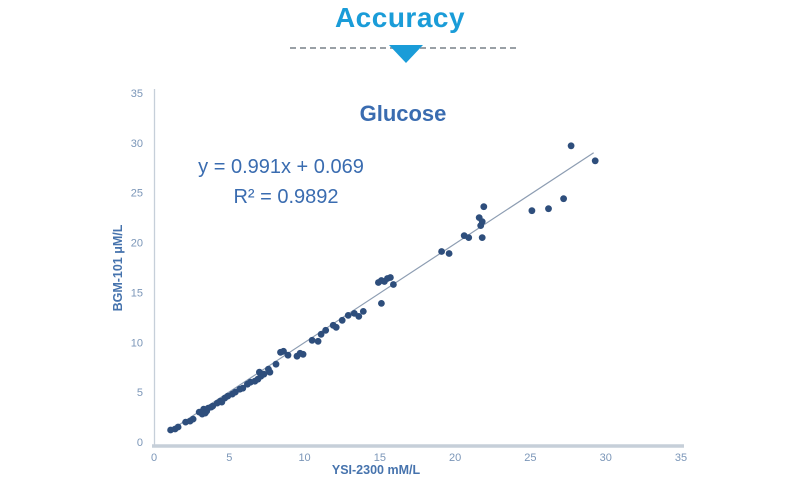 The image size is (800, 489). Describe the element at coordinates (400, 17) in the screenshot. I see `page-title: Accuracy` at that location.